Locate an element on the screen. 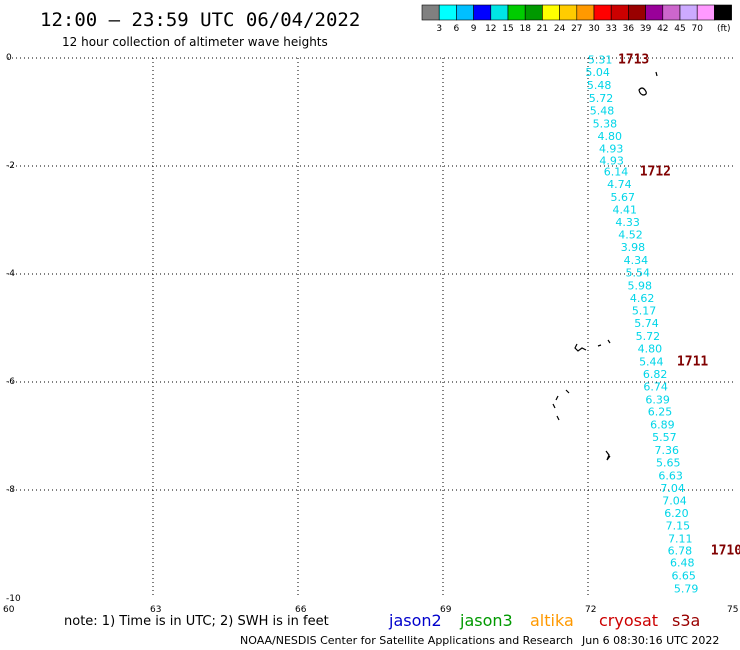 This screenshot has height=650, width=740. swh-value: 6.39 is located at coordinates (657, 399).